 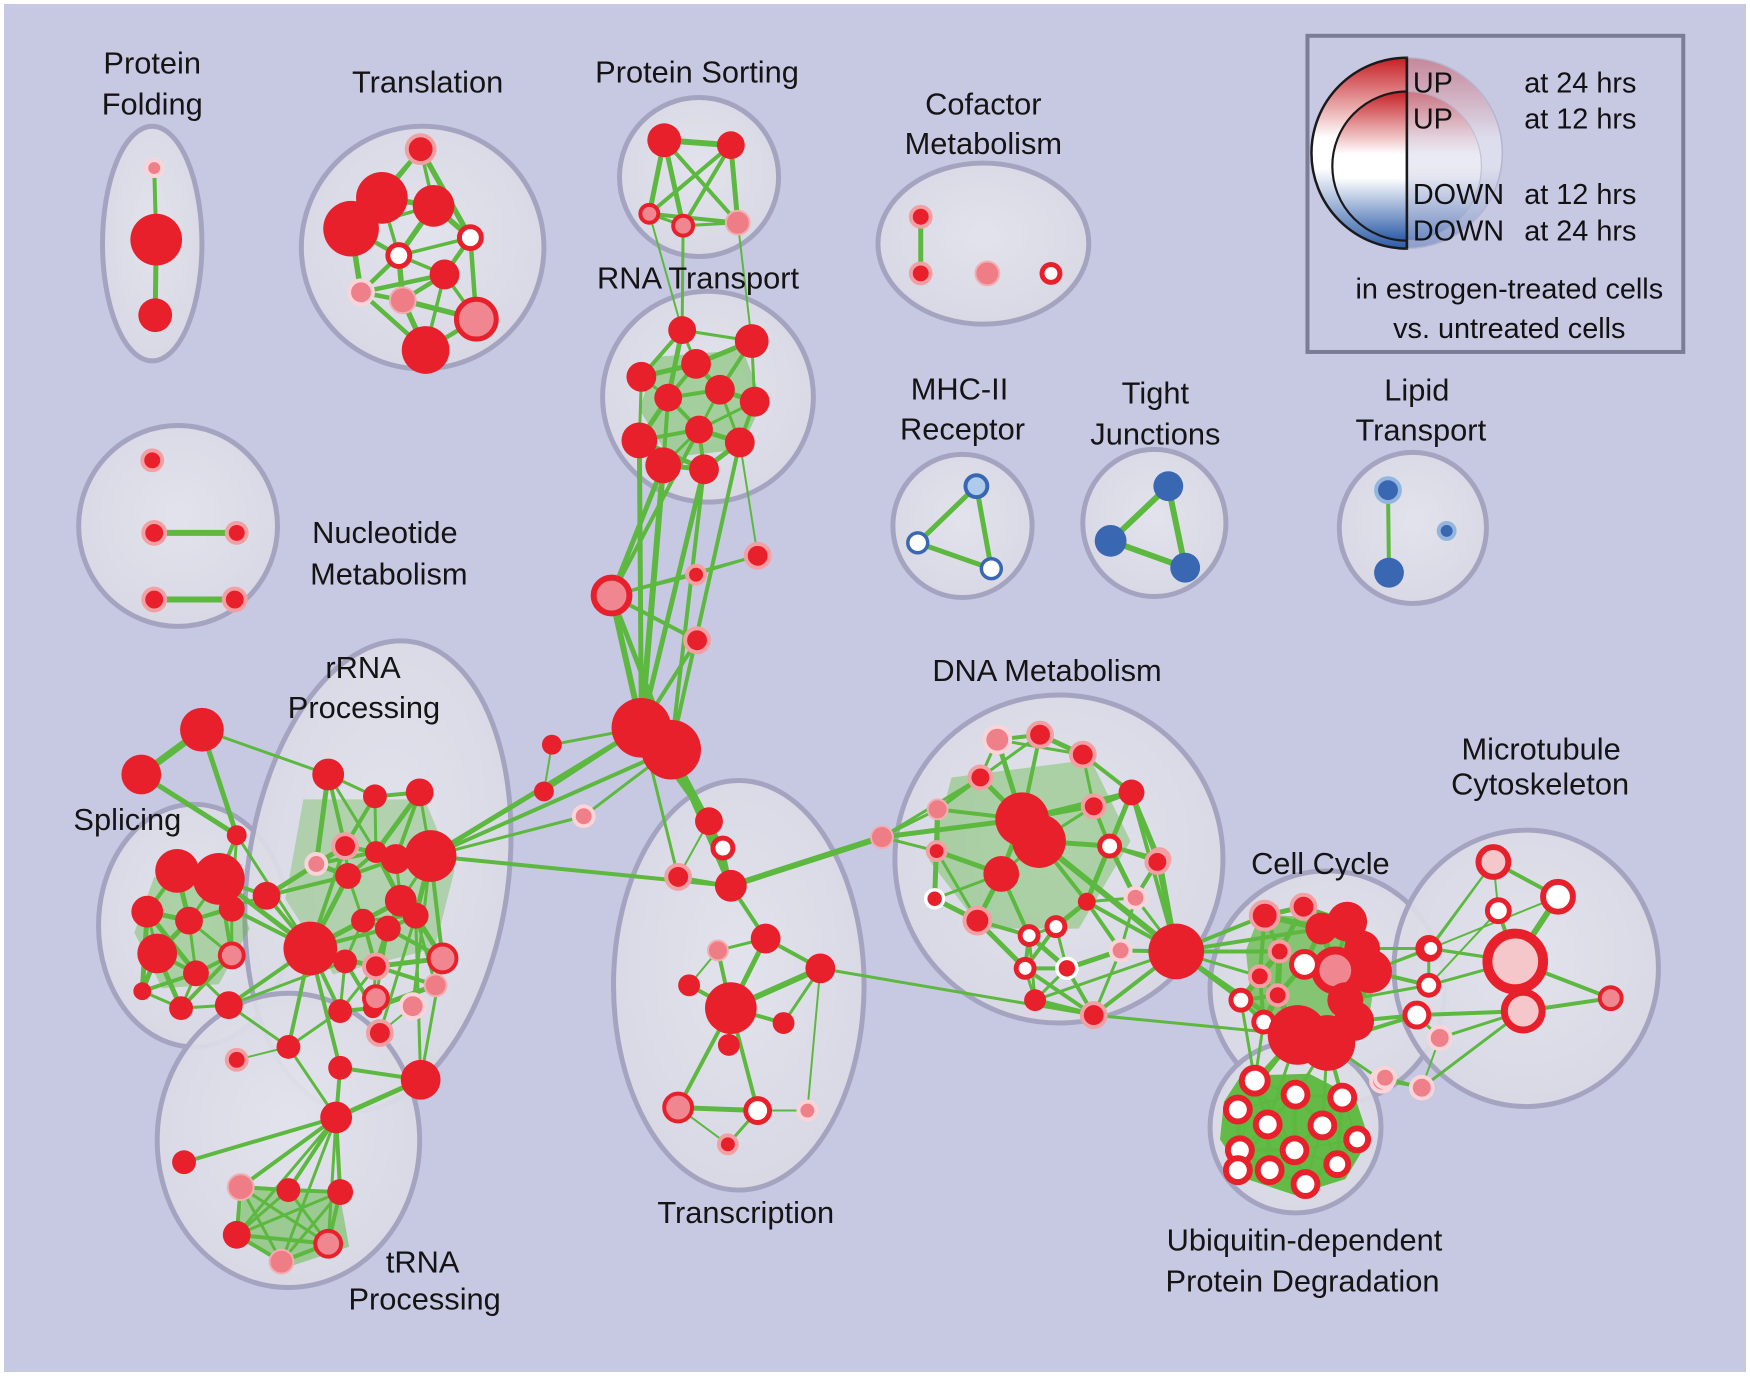 What do you see at coordinates (1509, 289) in the screenshot?
I see `legend-footer-text: in estrogen-treated cells` at bounding box center [1509, 289].